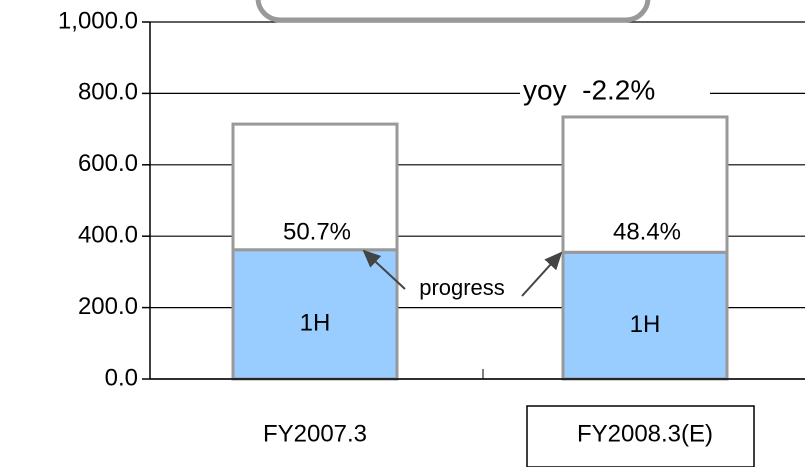  Describe the element at coordinates (315, 433) in the screenshot. I see `x-tick-label: FY2007.3` at that location.